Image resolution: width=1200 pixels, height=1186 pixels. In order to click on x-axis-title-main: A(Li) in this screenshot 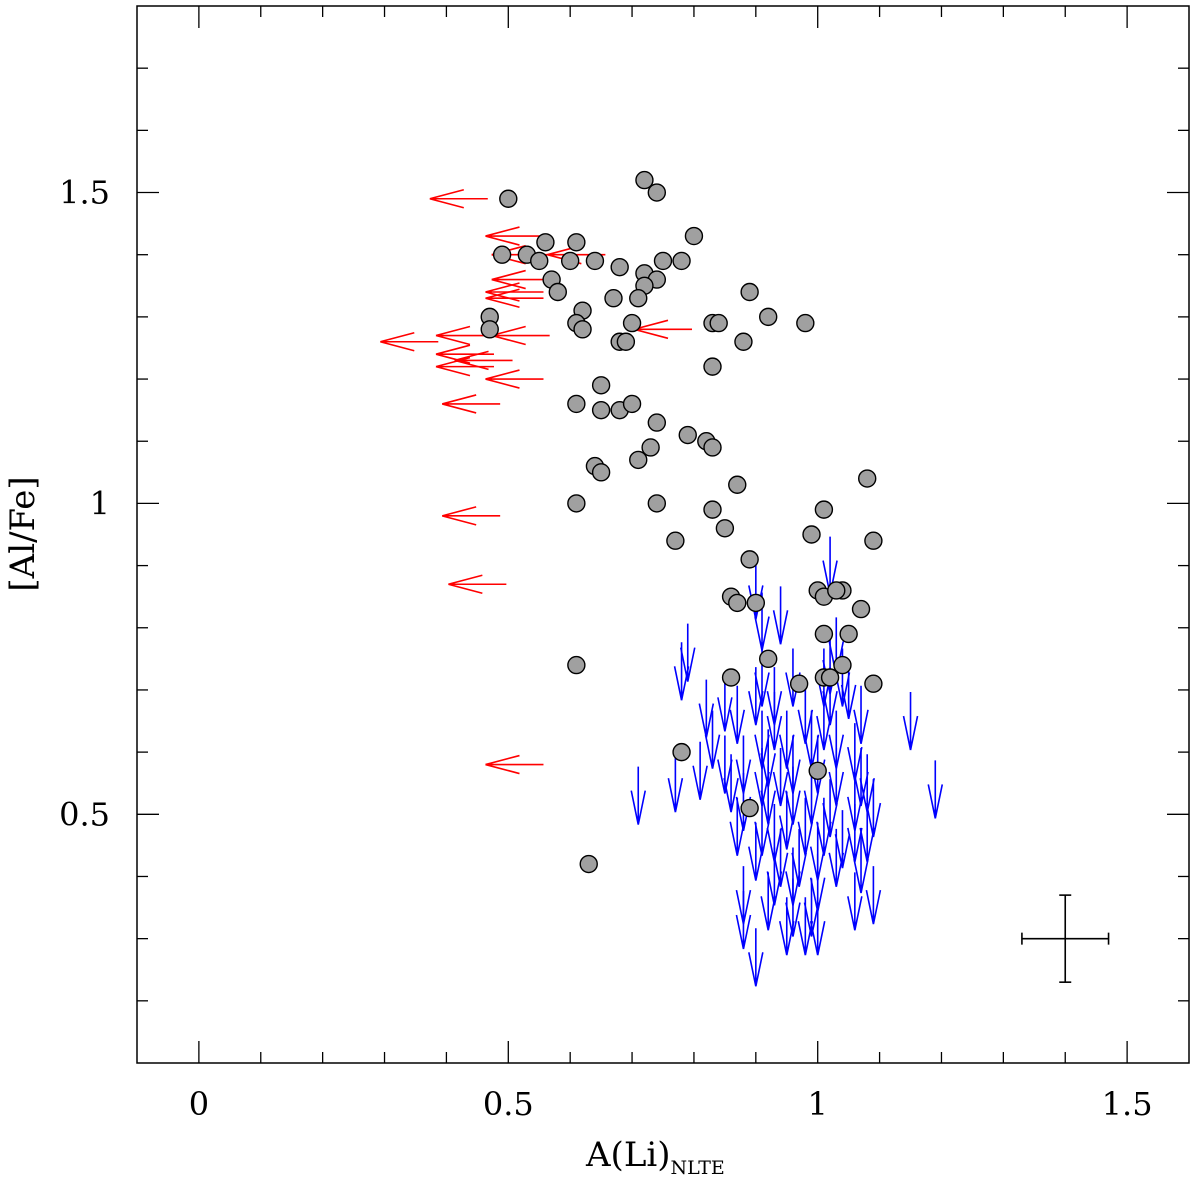, I will do `click(628, 1155)`.